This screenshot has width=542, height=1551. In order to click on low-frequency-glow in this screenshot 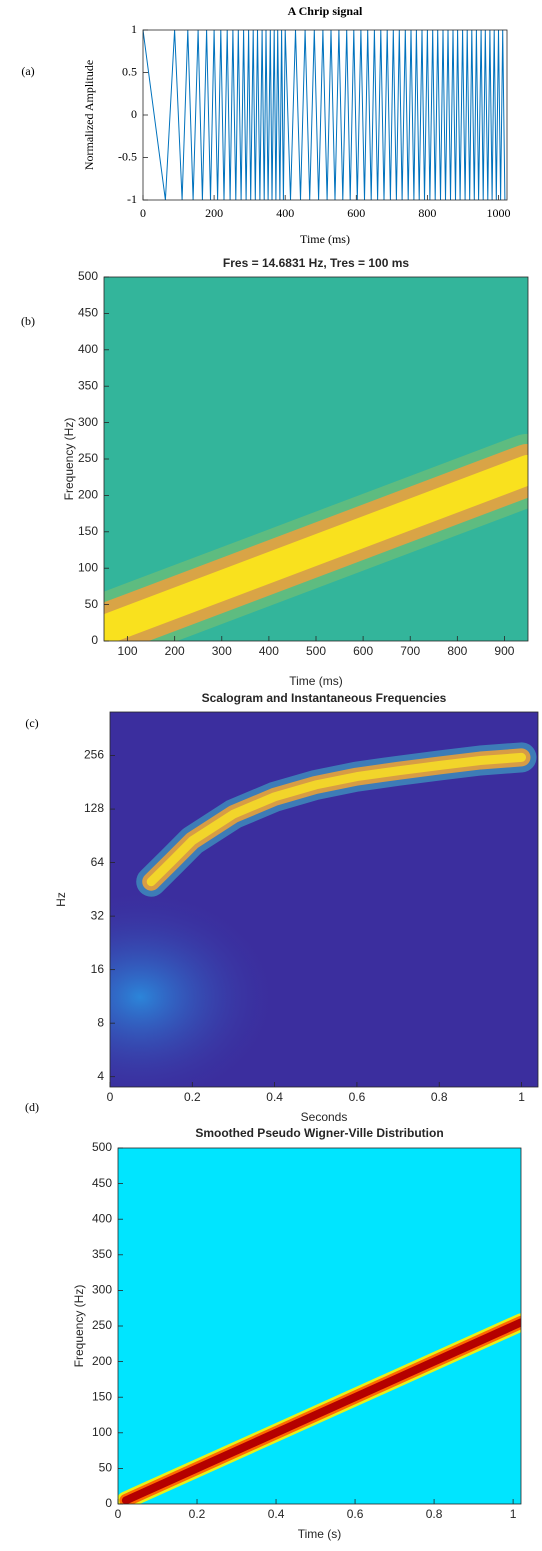, I will do `click(195, 987)`.